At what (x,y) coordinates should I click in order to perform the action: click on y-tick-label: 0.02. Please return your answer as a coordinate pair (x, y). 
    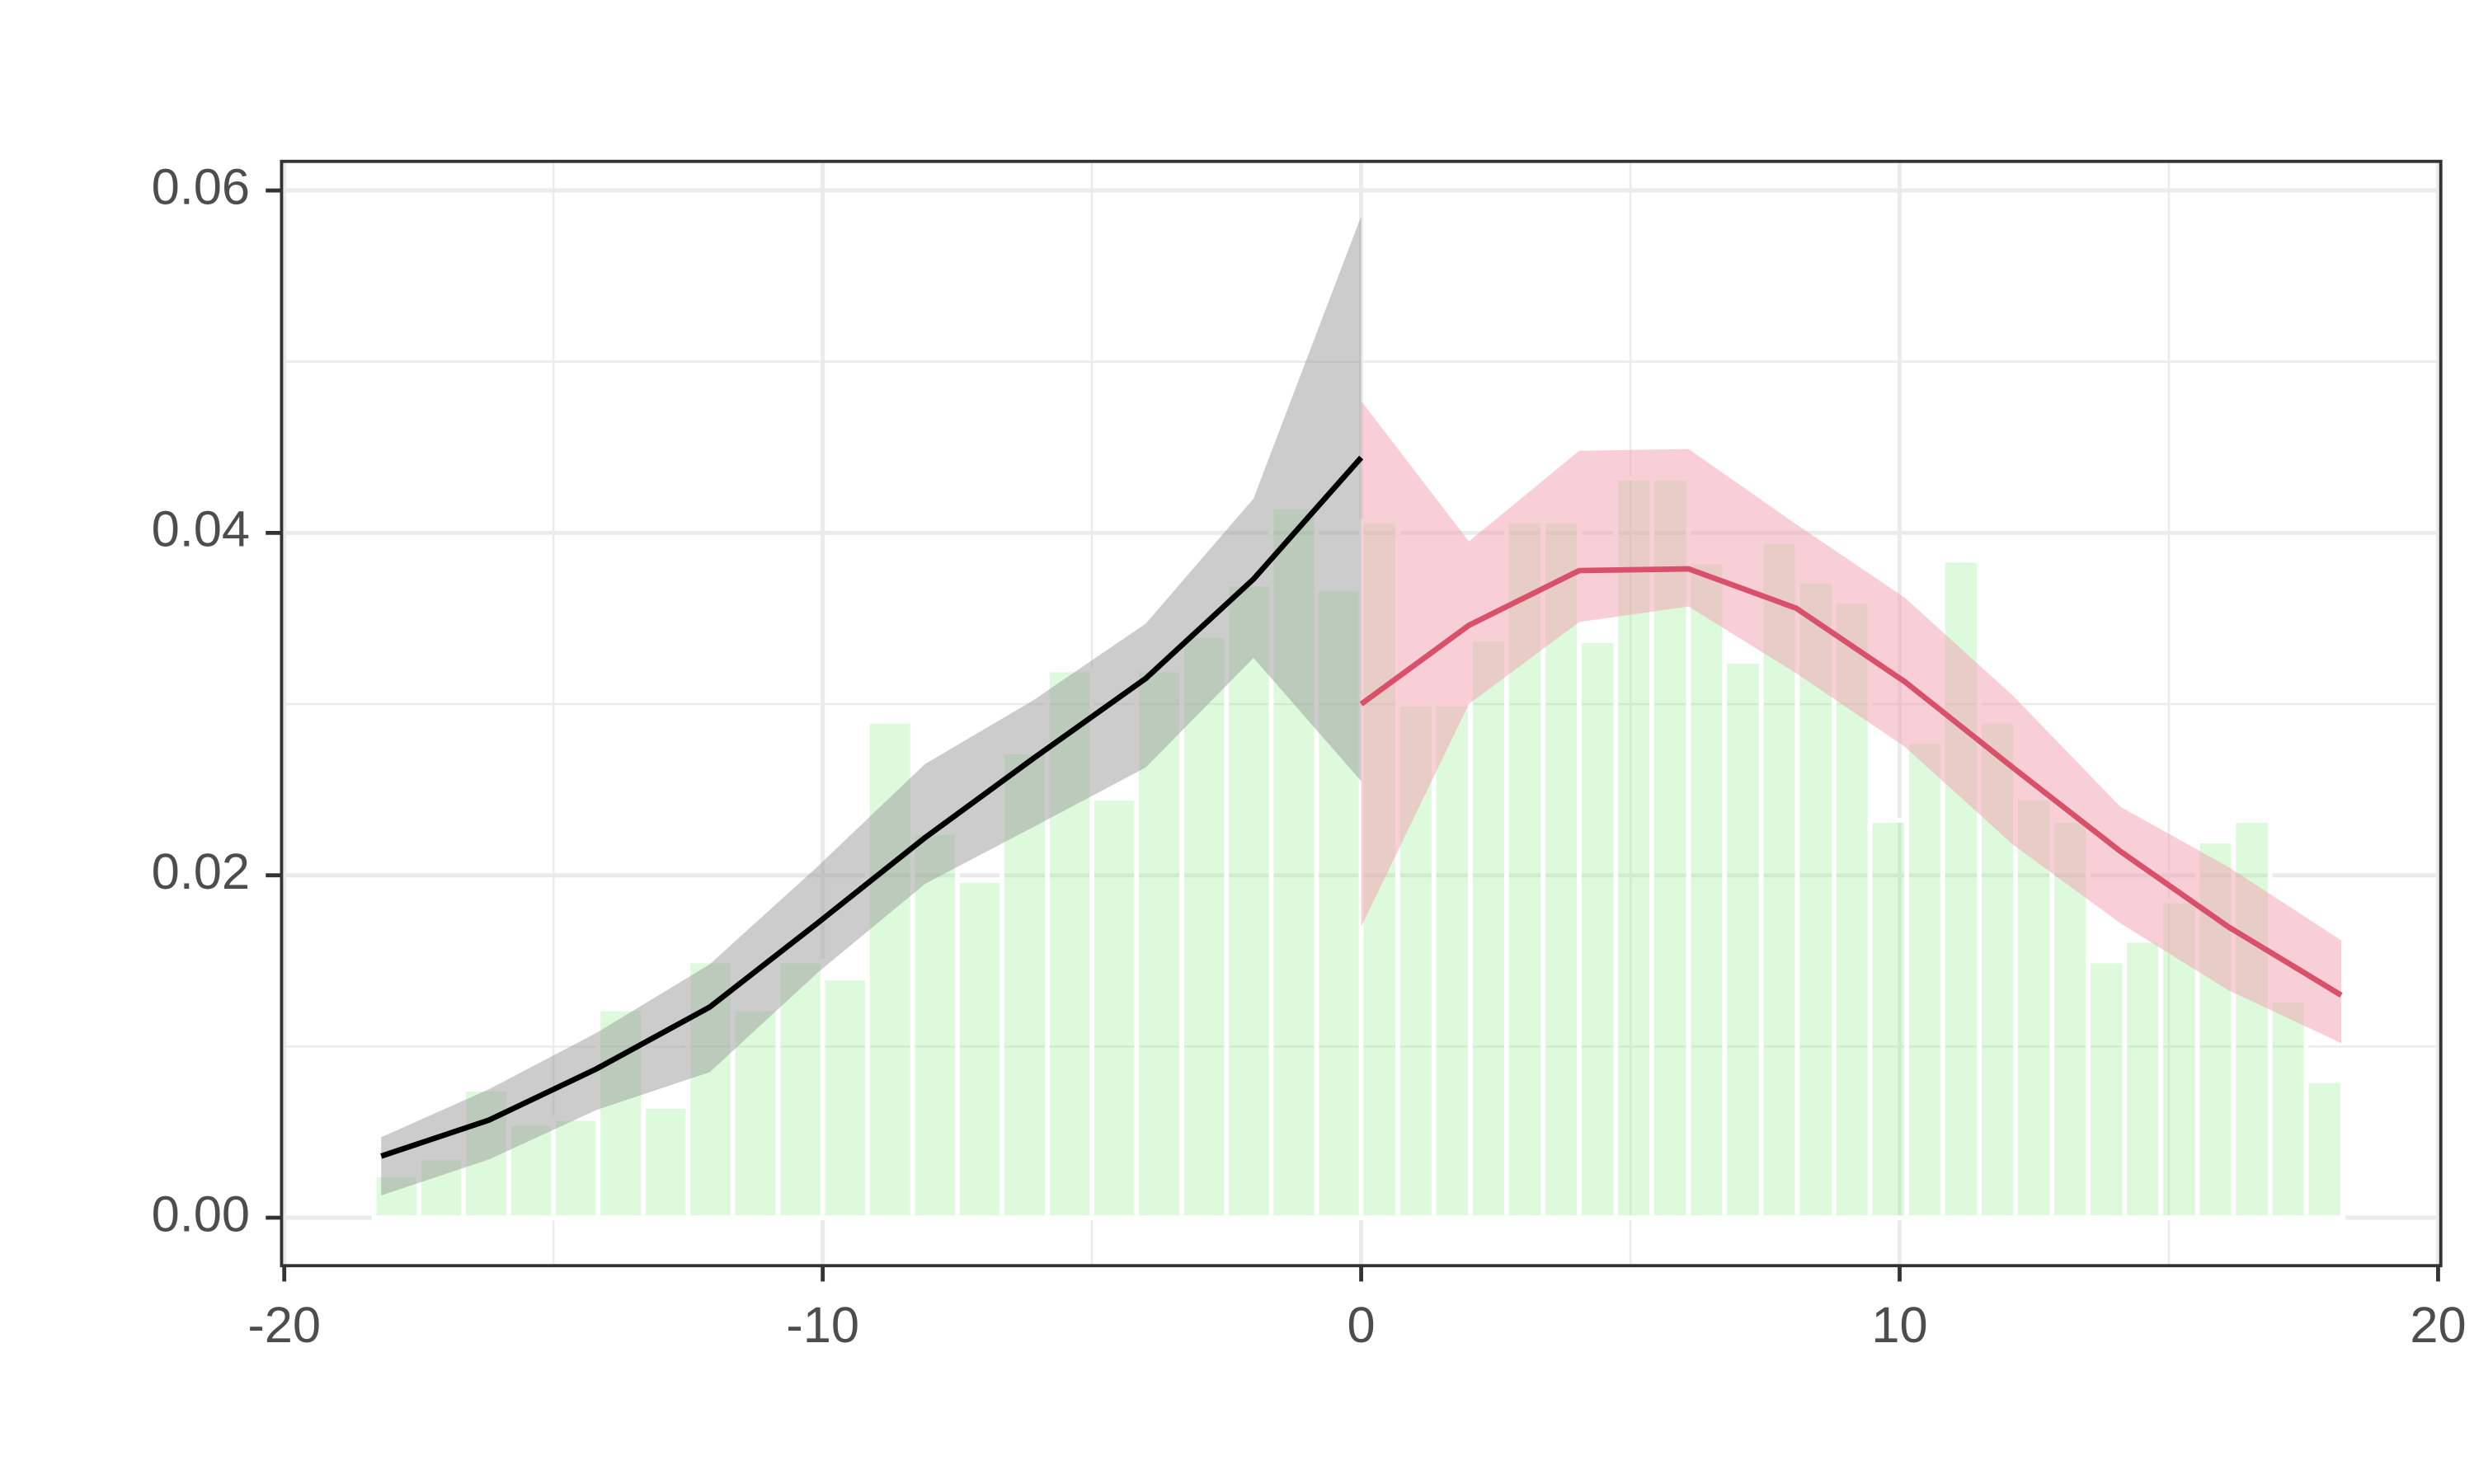
    Looking at the image, I should click on (201, 871).